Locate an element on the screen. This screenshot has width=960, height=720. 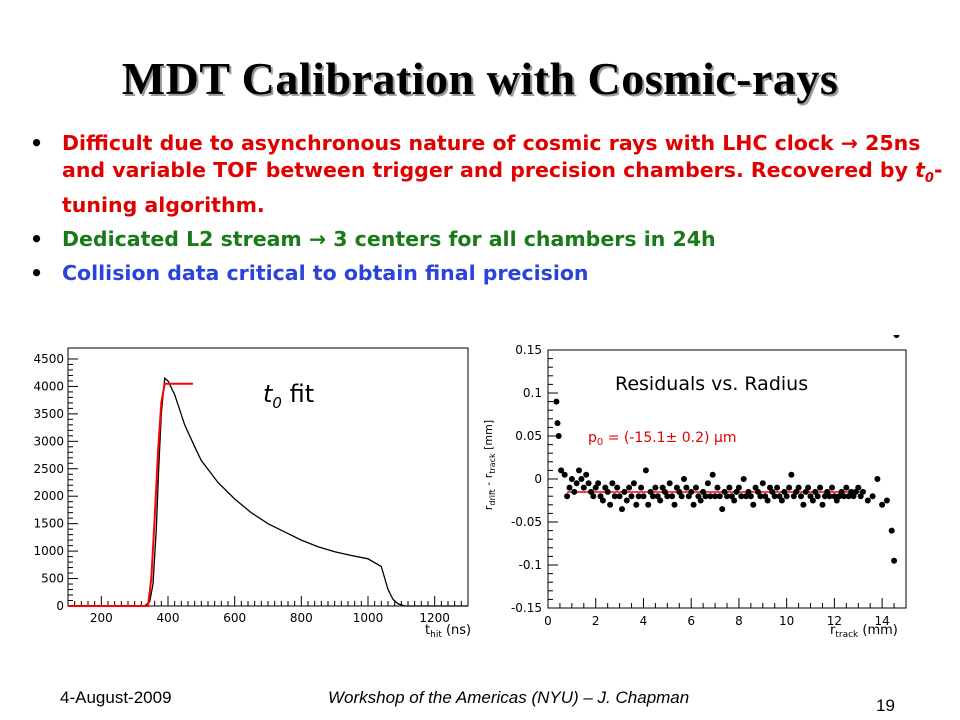
y-tick-label: -0.15 is located at coordinates (526, 608).